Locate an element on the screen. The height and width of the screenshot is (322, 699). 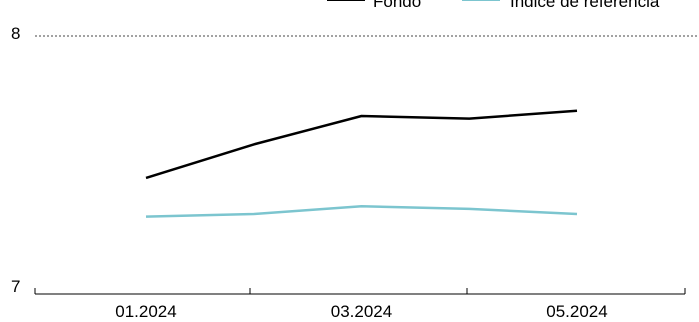
y-tick-label-bottom: 7 is located at coordinates (15, 286).